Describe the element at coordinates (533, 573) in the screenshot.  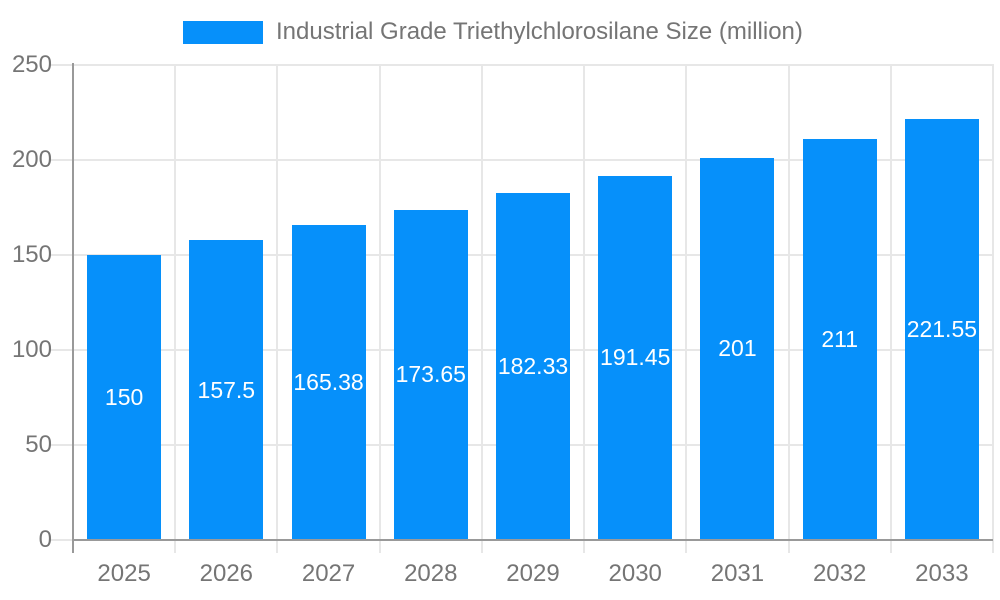
I see `x-tick-label: 2029` at that location.